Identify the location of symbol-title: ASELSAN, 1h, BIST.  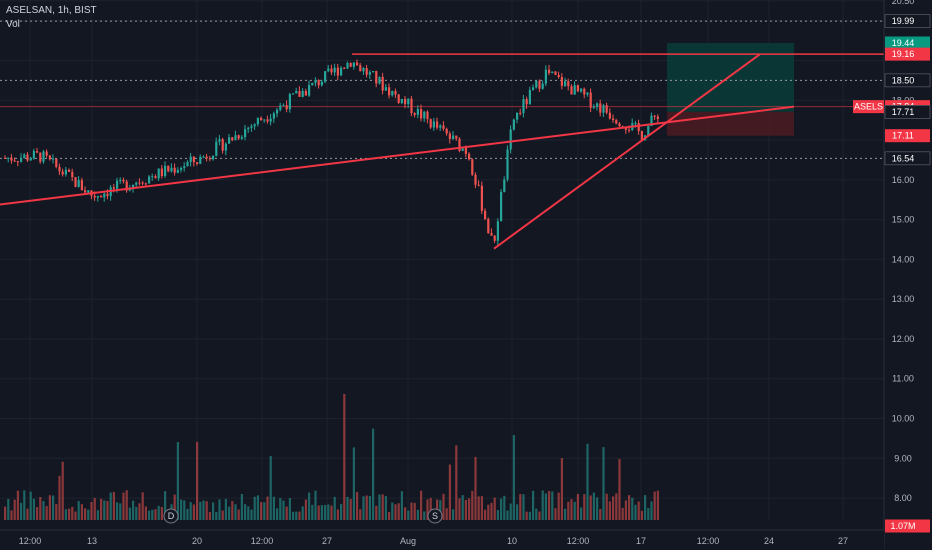
(51, 10).